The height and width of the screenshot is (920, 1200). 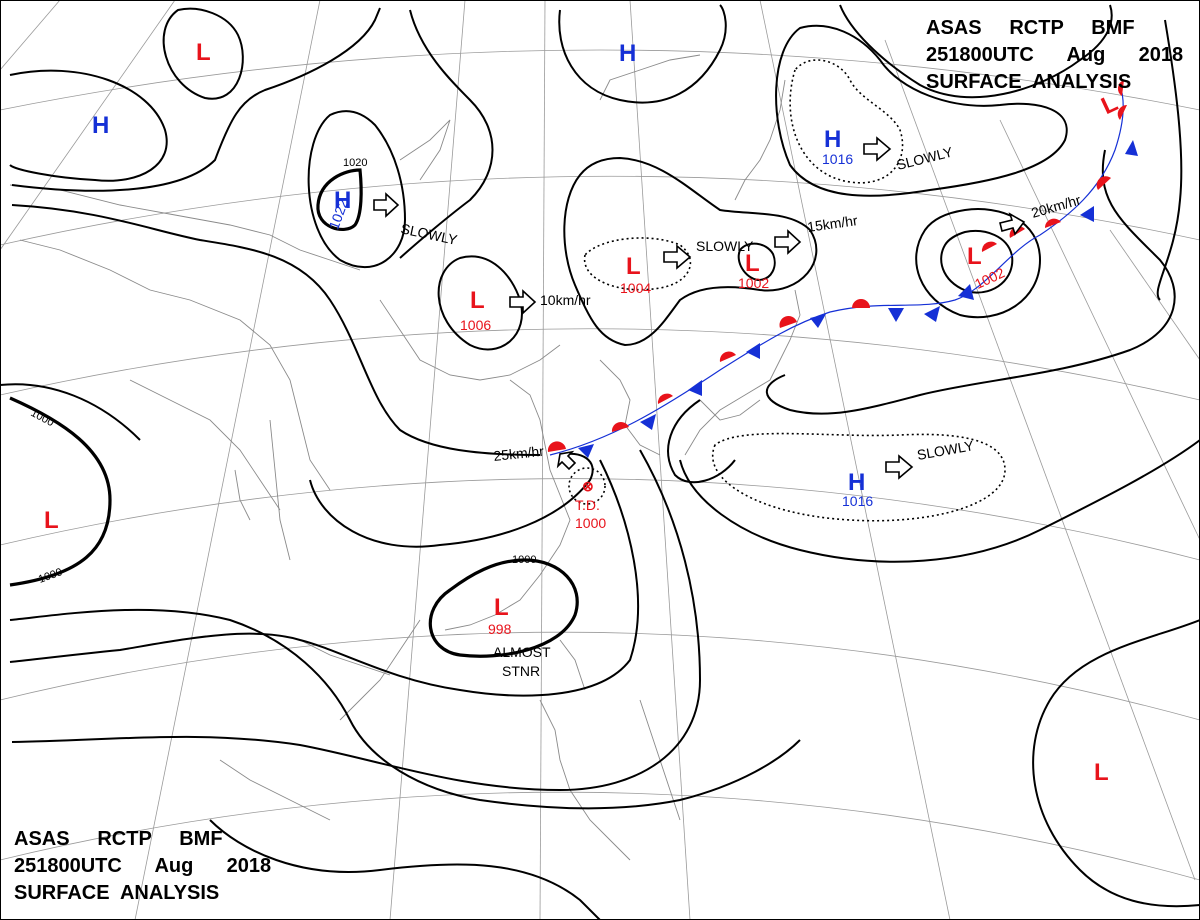 I want to click on header-line-3-bottom: SURFACE ANALYSIS, so click(x=116, y=893).